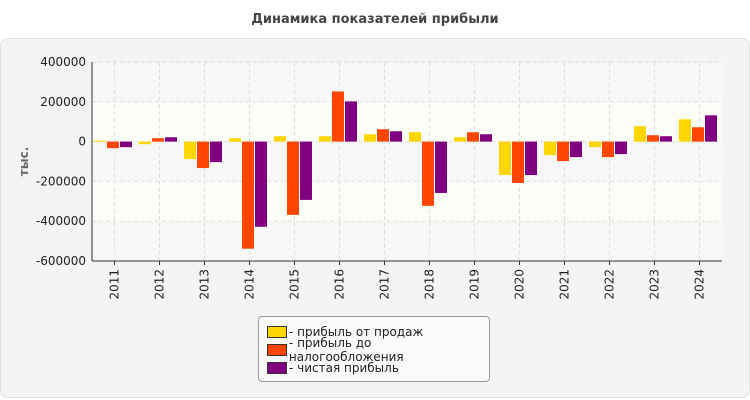 The image size is (750, 400). I want to click on y-tick-label: 400000, so click(63, 62).